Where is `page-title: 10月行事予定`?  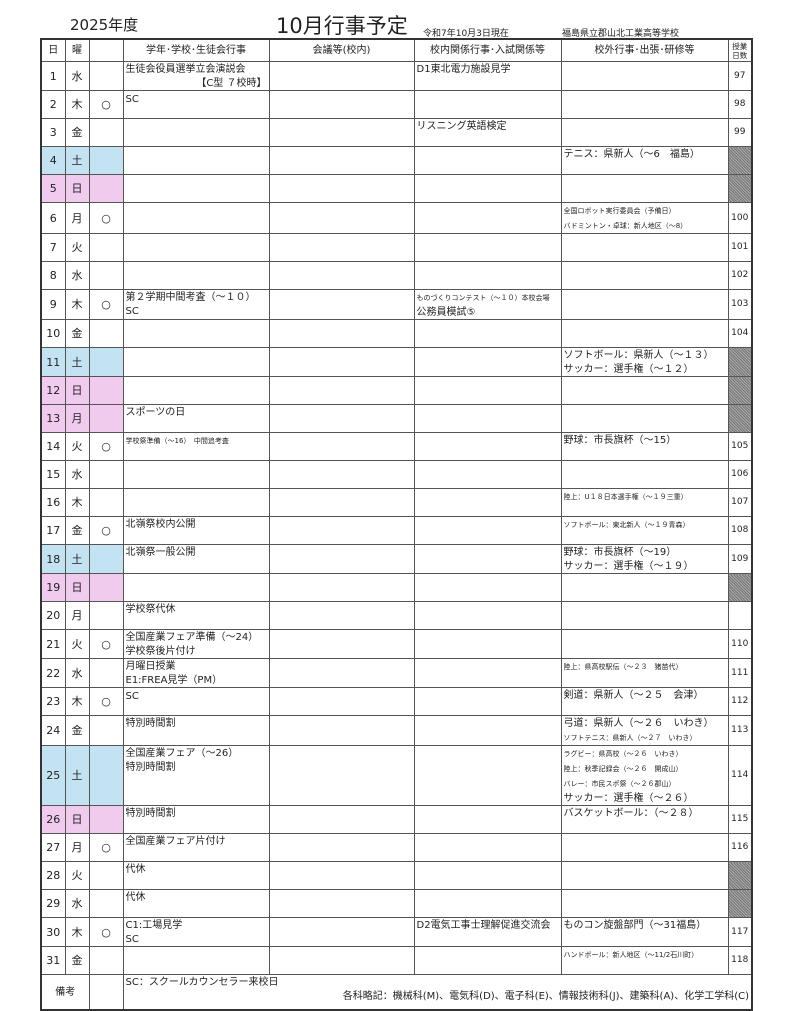 page-title: 10月行事予定 is located at coordinates (342, 26).